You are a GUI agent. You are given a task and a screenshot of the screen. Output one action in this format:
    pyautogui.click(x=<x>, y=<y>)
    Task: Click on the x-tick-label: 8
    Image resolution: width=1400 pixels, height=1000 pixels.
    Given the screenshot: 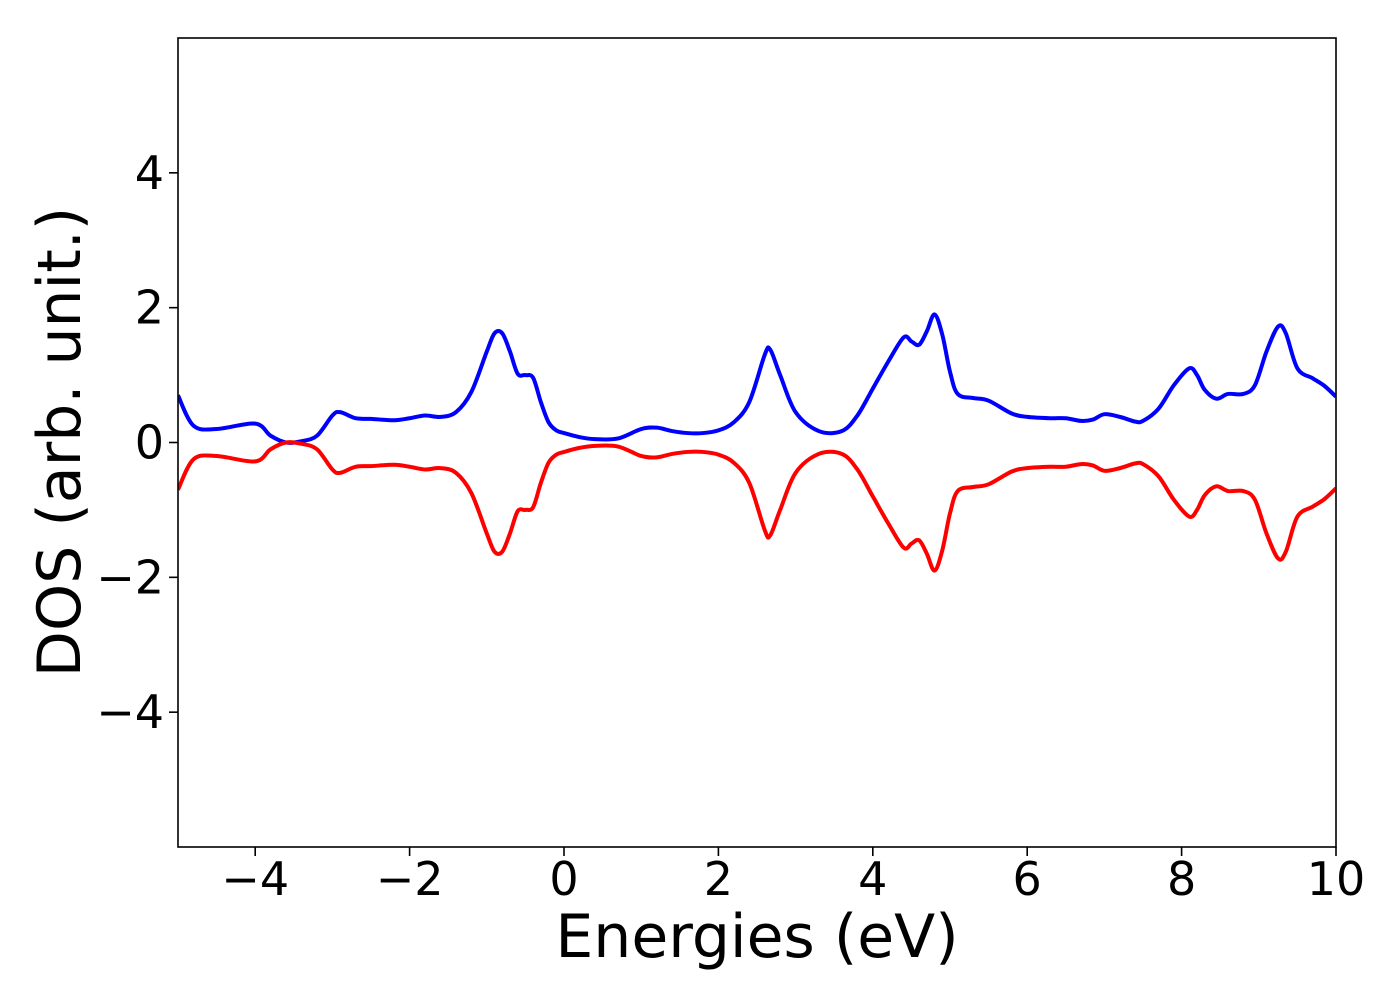 What is the action you would take?
    pyautogui.click(x=1181, y=879)
    